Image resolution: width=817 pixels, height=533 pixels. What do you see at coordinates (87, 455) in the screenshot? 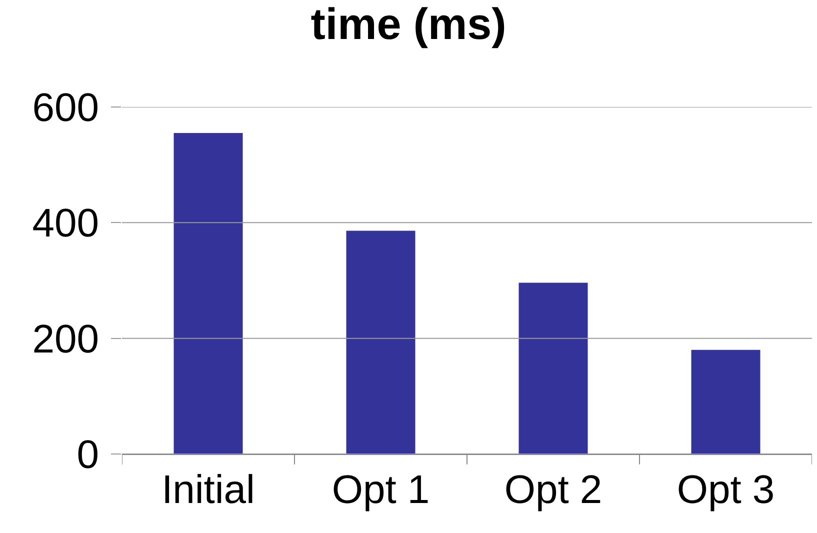
I see `y-tick-label: 0` at bounding box center [87, 455].